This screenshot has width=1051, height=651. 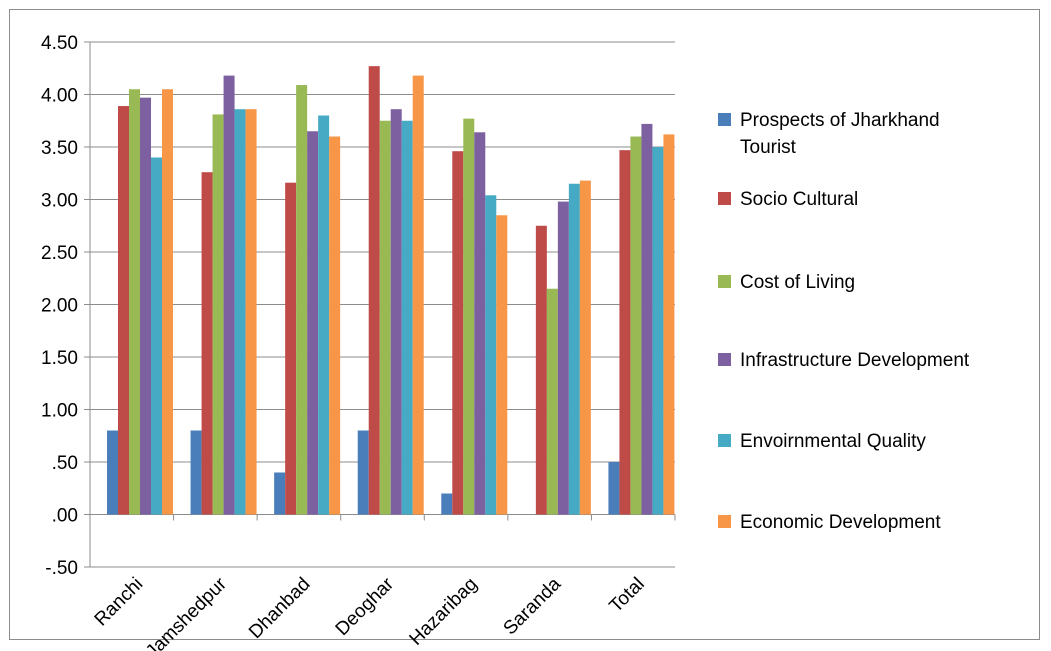 I want to click on y-tick-label: 4.50, so click(x=59, y=43).